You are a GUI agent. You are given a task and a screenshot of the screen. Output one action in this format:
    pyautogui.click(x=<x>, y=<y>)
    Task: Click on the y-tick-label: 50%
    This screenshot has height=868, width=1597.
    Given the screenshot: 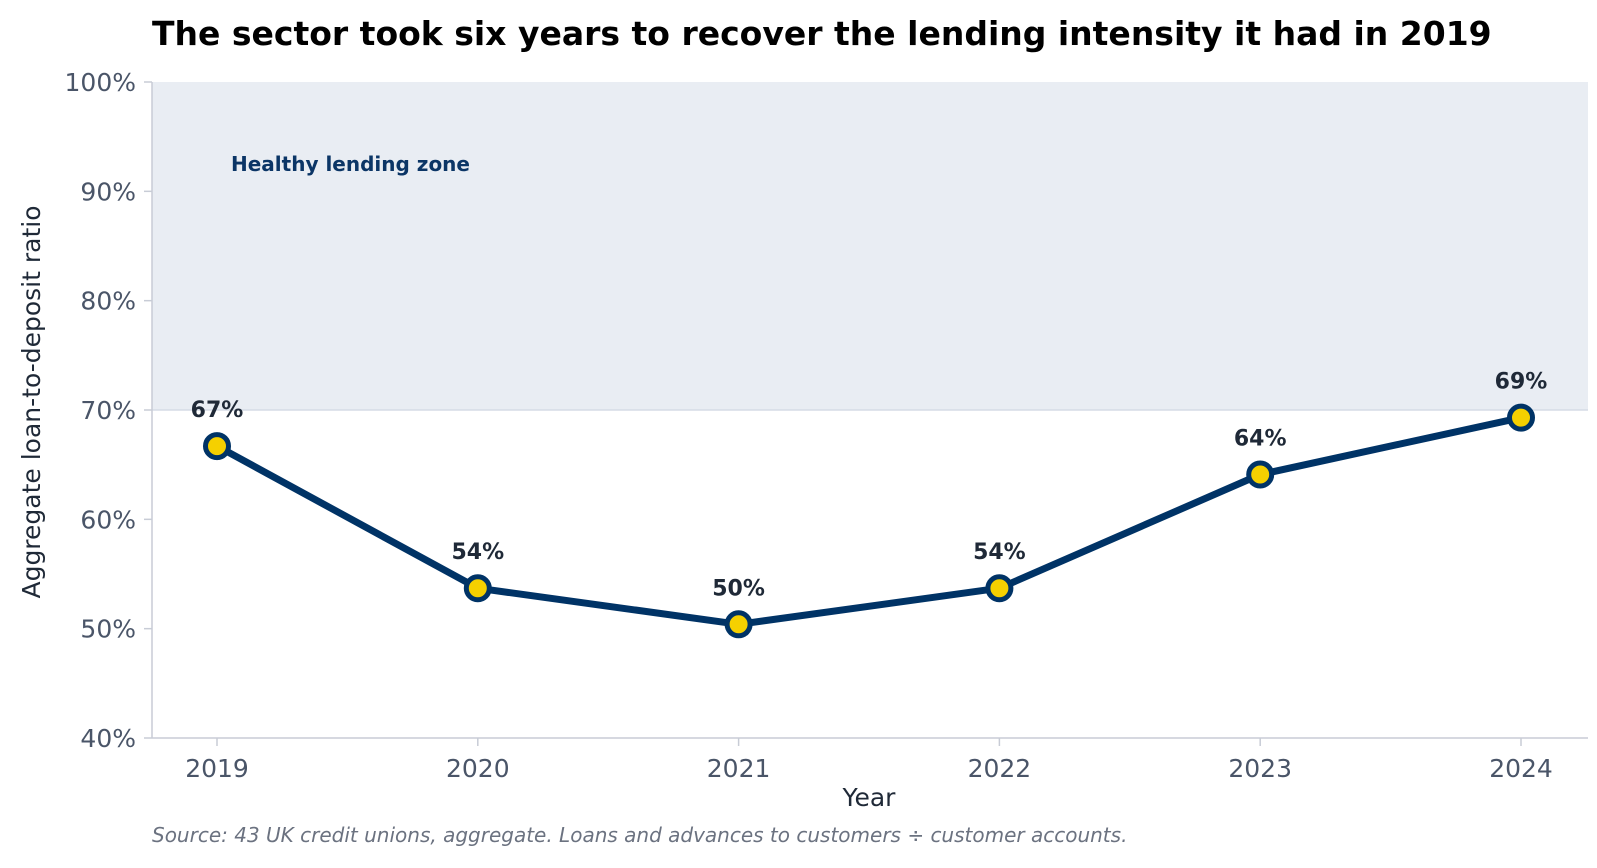 What is the action you would take?
    pyautogui.click(x=108, y=629)
    